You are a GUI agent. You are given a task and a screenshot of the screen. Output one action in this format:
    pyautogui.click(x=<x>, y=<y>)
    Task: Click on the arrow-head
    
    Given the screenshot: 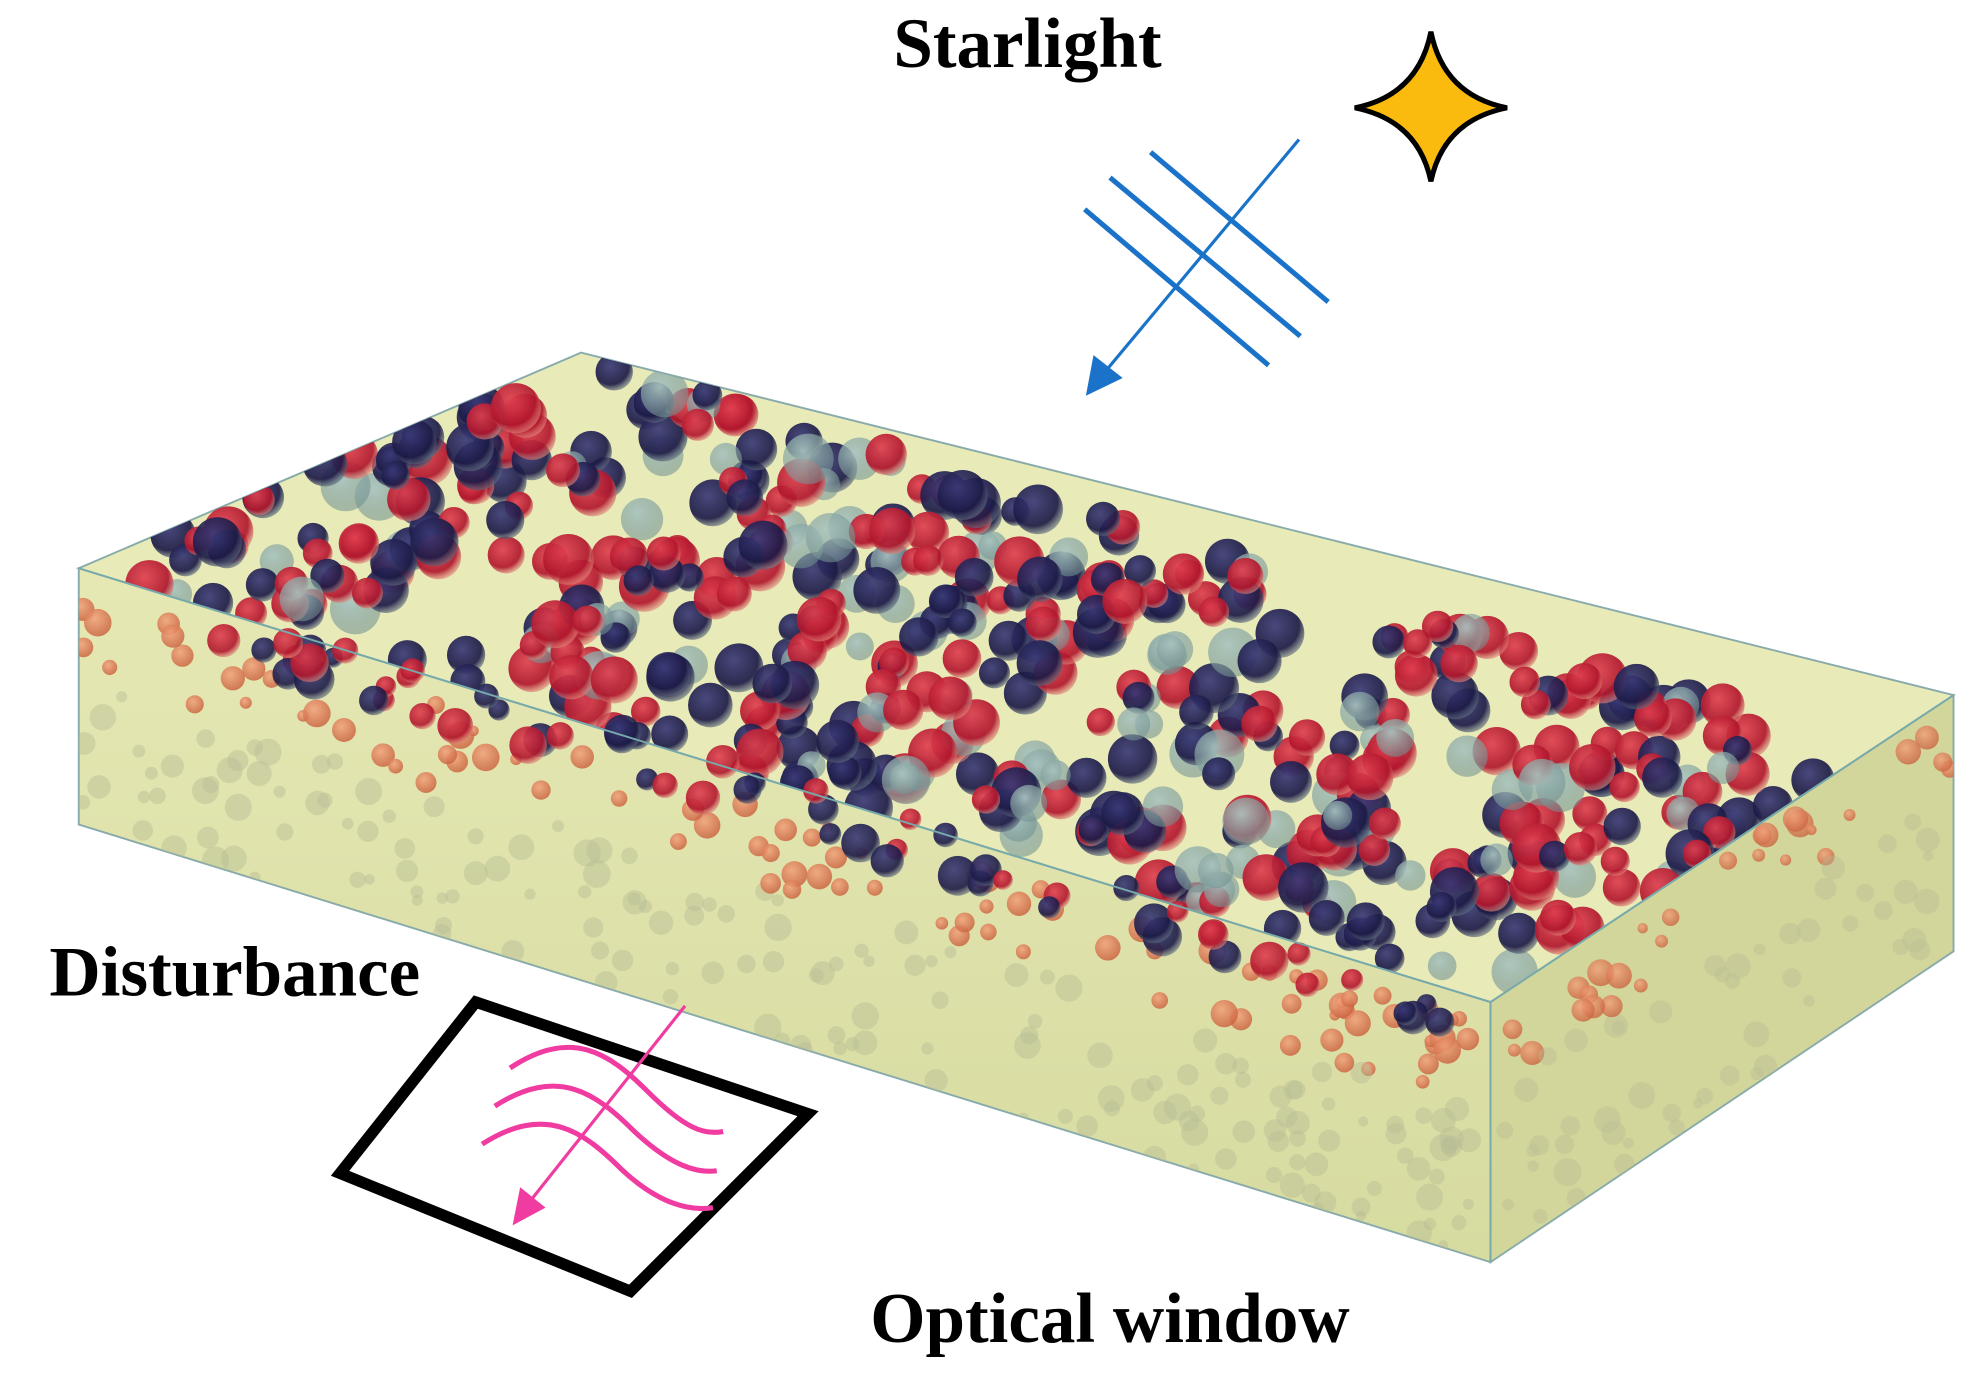 What is the action you would take?
    pyautogui.click(x=529, y=1206)
    